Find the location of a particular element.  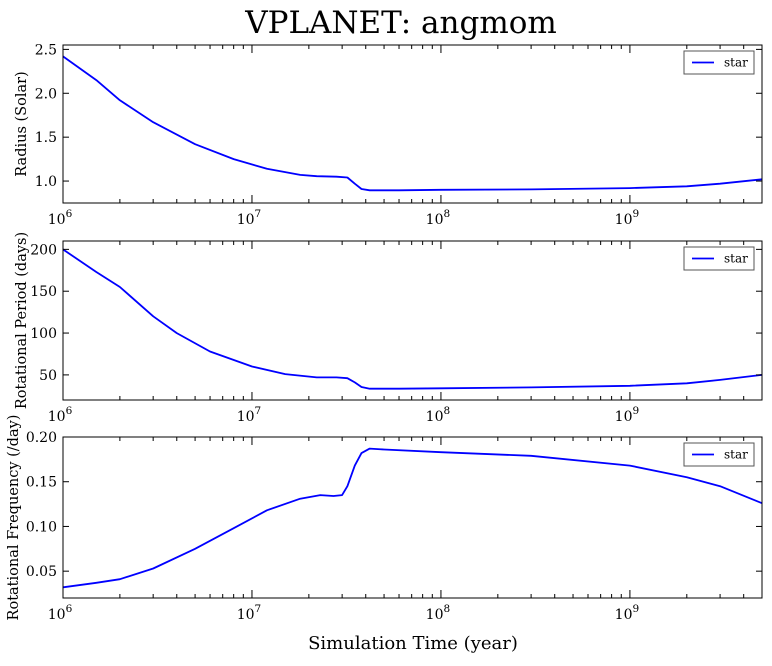

y-tick-label: 0.10 is located at coordinates (41, 527).